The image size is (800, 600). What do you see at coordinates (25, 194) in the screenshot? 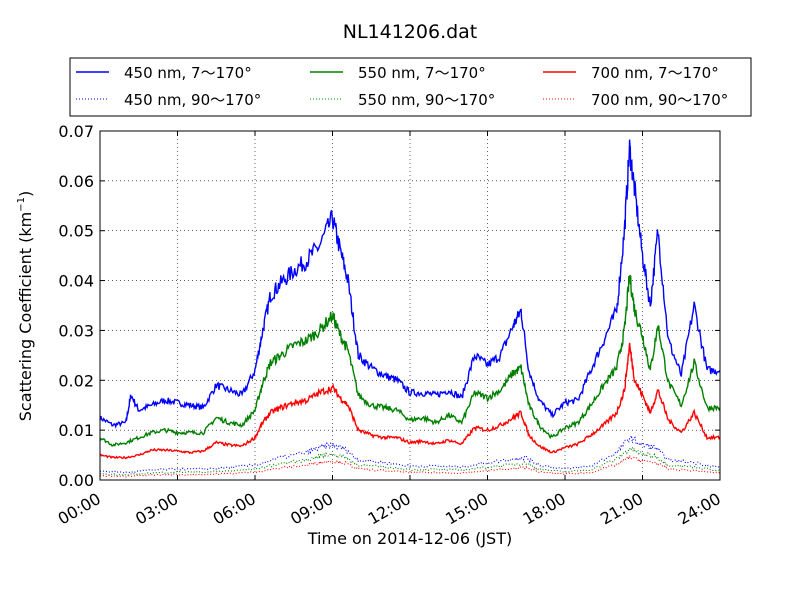
I see `y-axis-label-close: )` at bounding box center [25, 194].